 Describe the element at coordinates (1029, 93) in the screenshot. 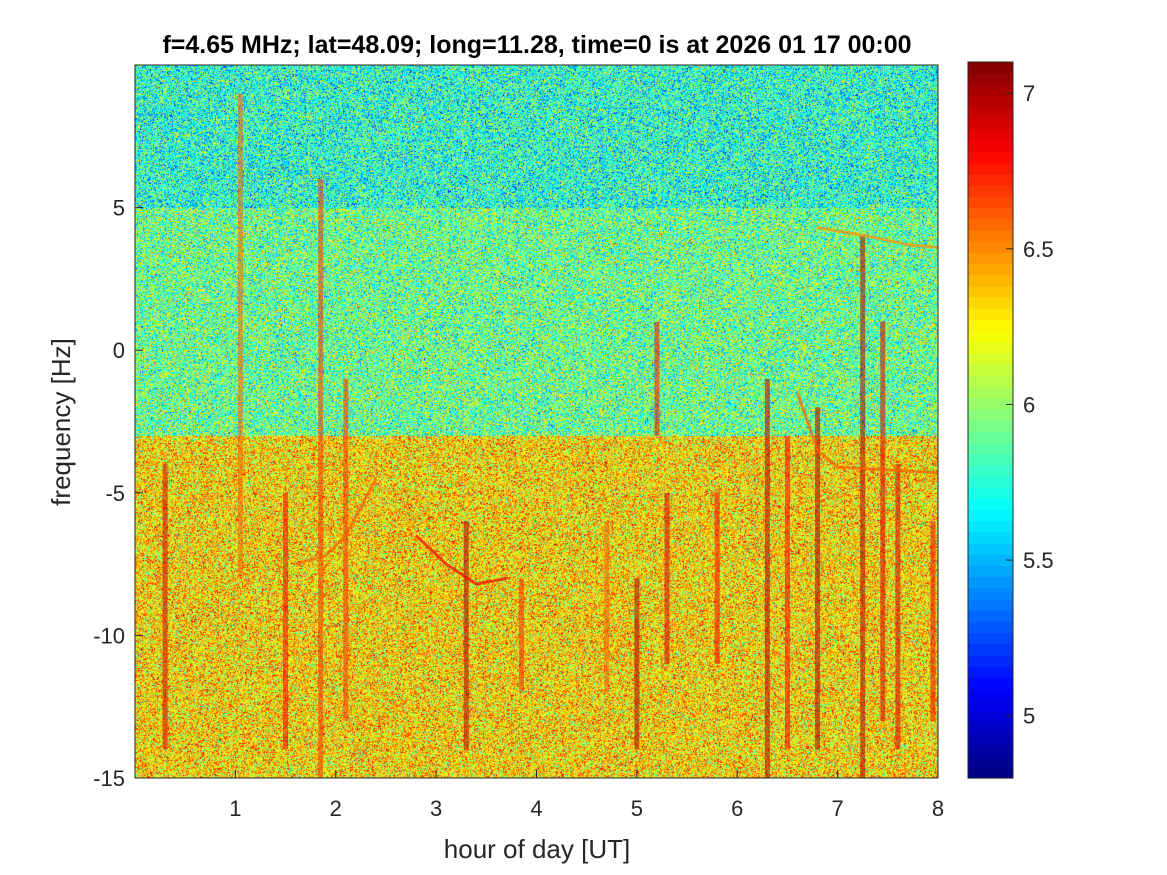

I see `colorbar-tick-label: 7` at that location.